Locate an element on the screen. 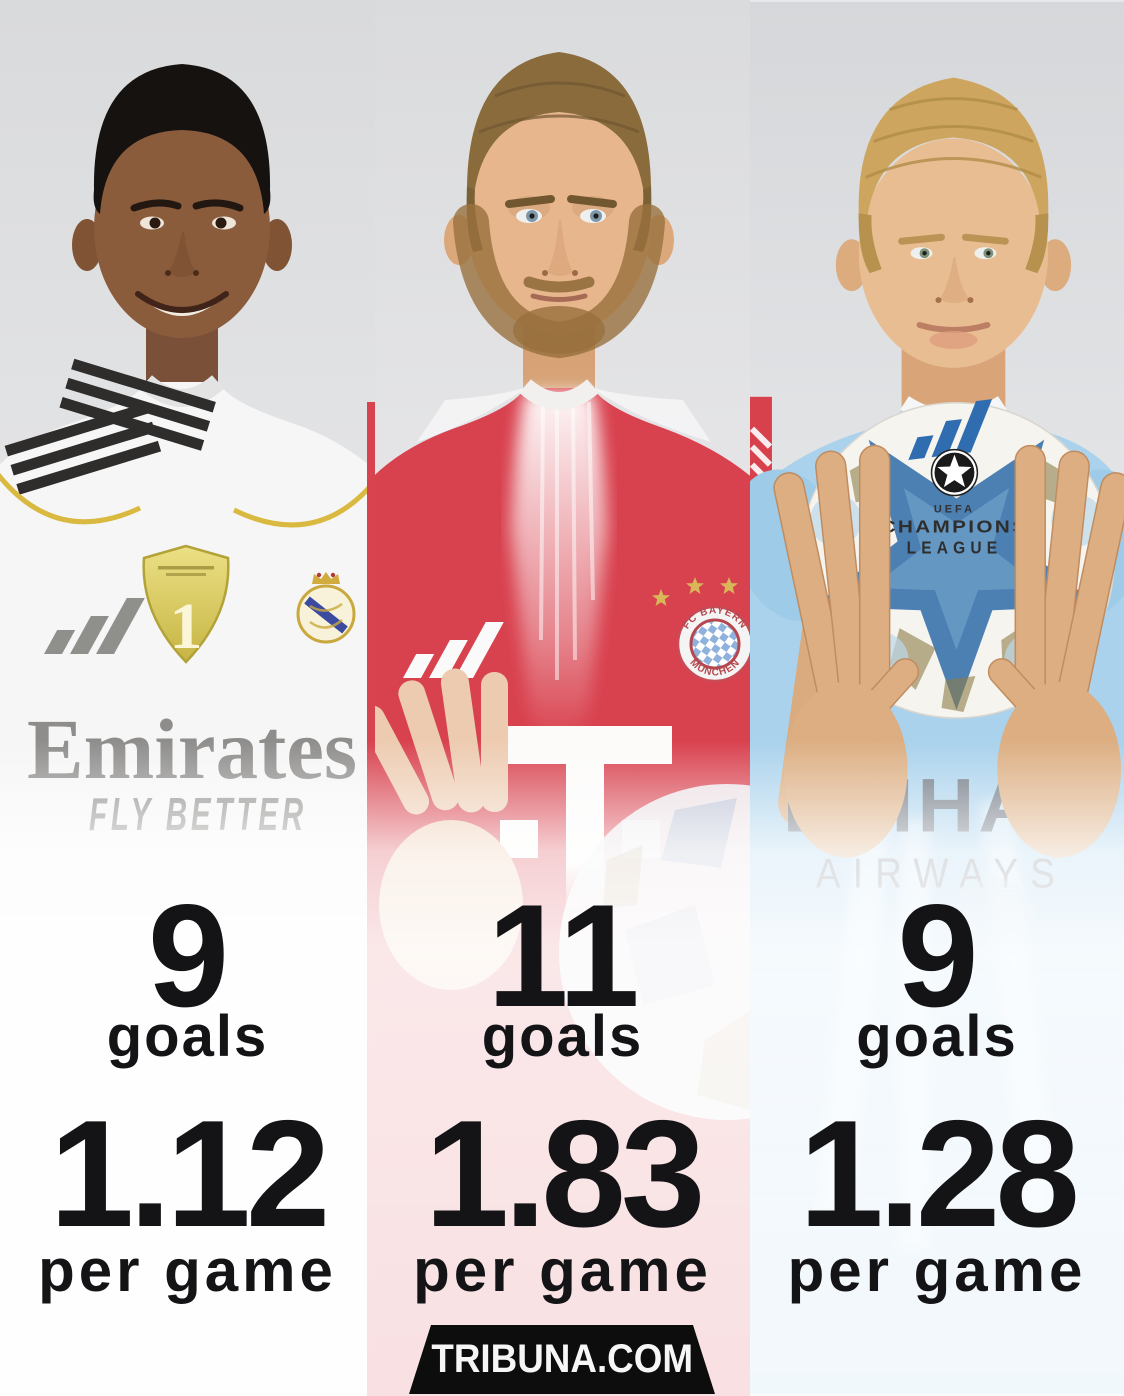  fly-better-text: FLY BETTER is located at coordinates (198, 814).